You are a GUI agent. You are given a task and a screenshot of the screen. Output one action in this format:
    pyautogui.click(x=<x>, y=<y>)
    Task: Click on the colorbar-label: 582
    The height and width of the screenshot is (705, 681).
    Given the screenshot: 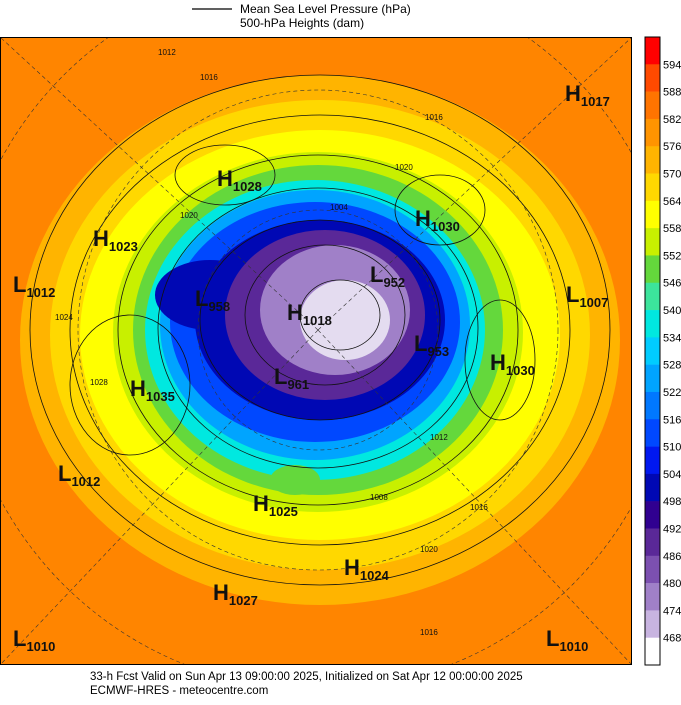 What is the action you would take?
    pyautogui.click(x=672, y=120)
    